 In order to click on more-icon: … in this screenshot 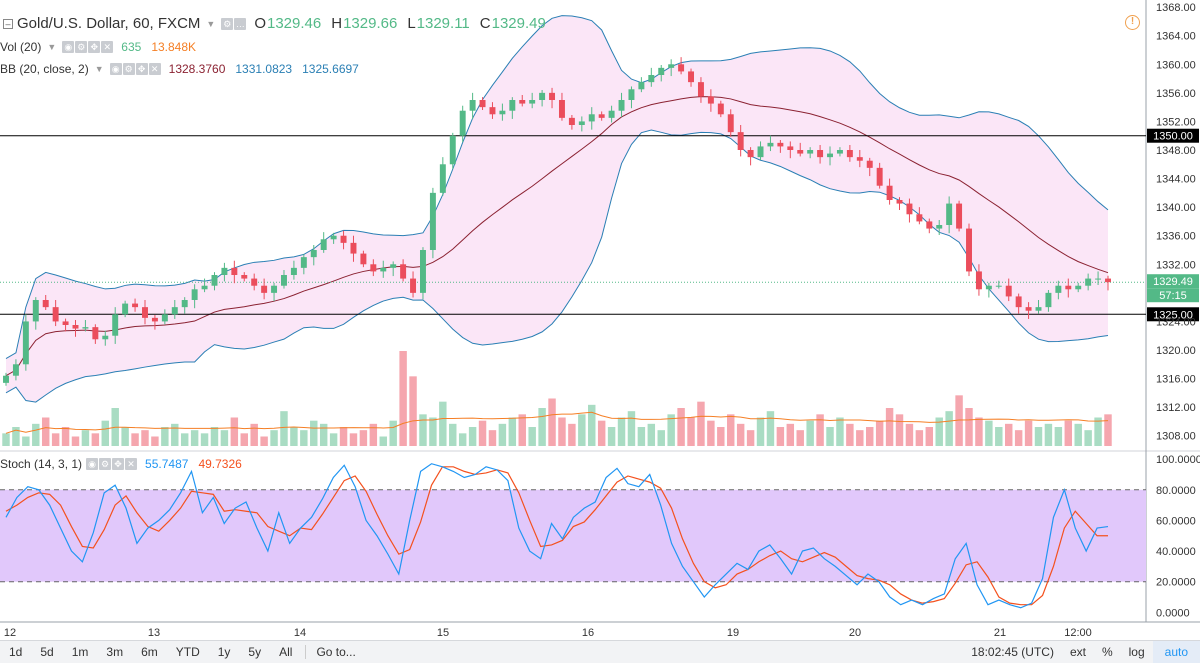, I will do `click(240, 23)`.